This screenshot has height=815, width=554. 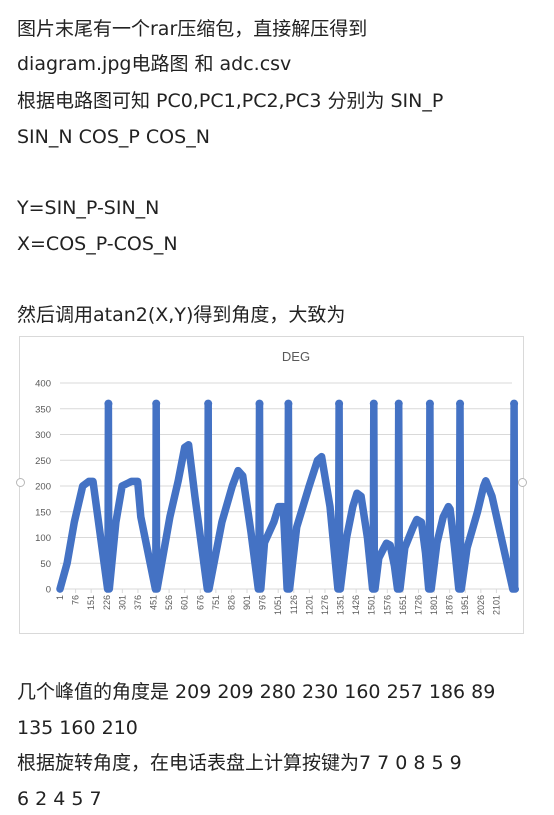 I want to click on y-tick-label: 400, so click(x=43, y=384).